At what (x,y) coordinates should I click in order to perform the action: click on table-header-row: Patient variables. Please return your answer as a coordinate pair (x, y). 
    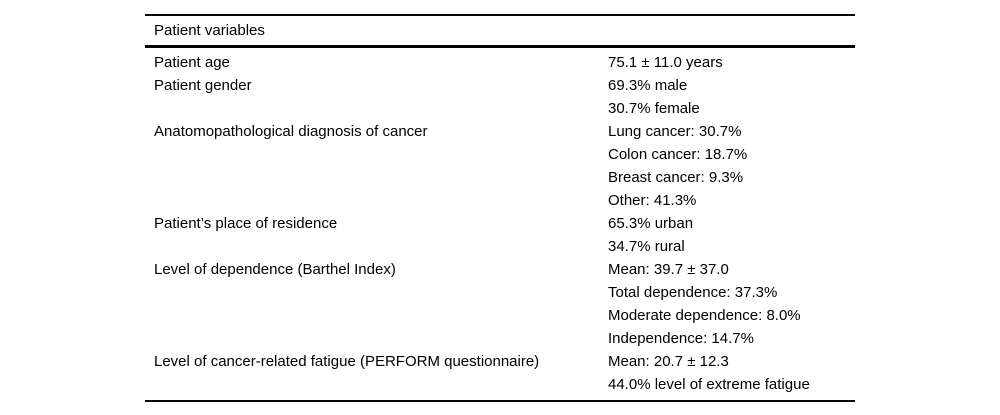
    Looking at the image, I should click on (500, 30).